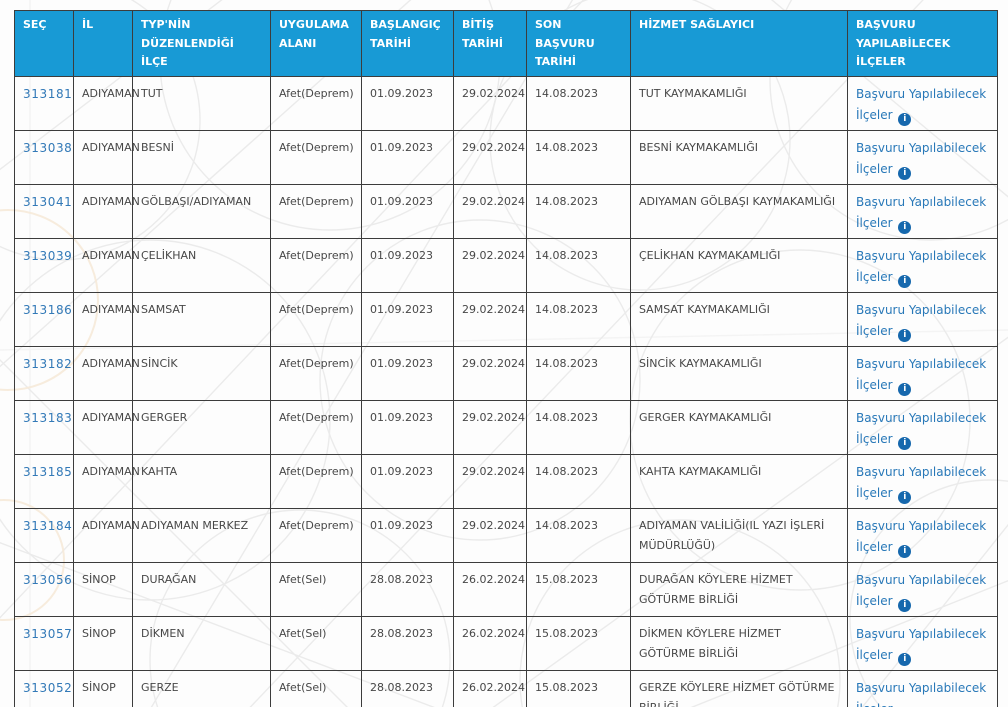 Image resolution: width=1008 pixels, height=707 pixels. What do you see at coordinates (201, 590) in the screenshot?
I see `cell-ilce: DURAĞAN` at bounding box center [201, 590].